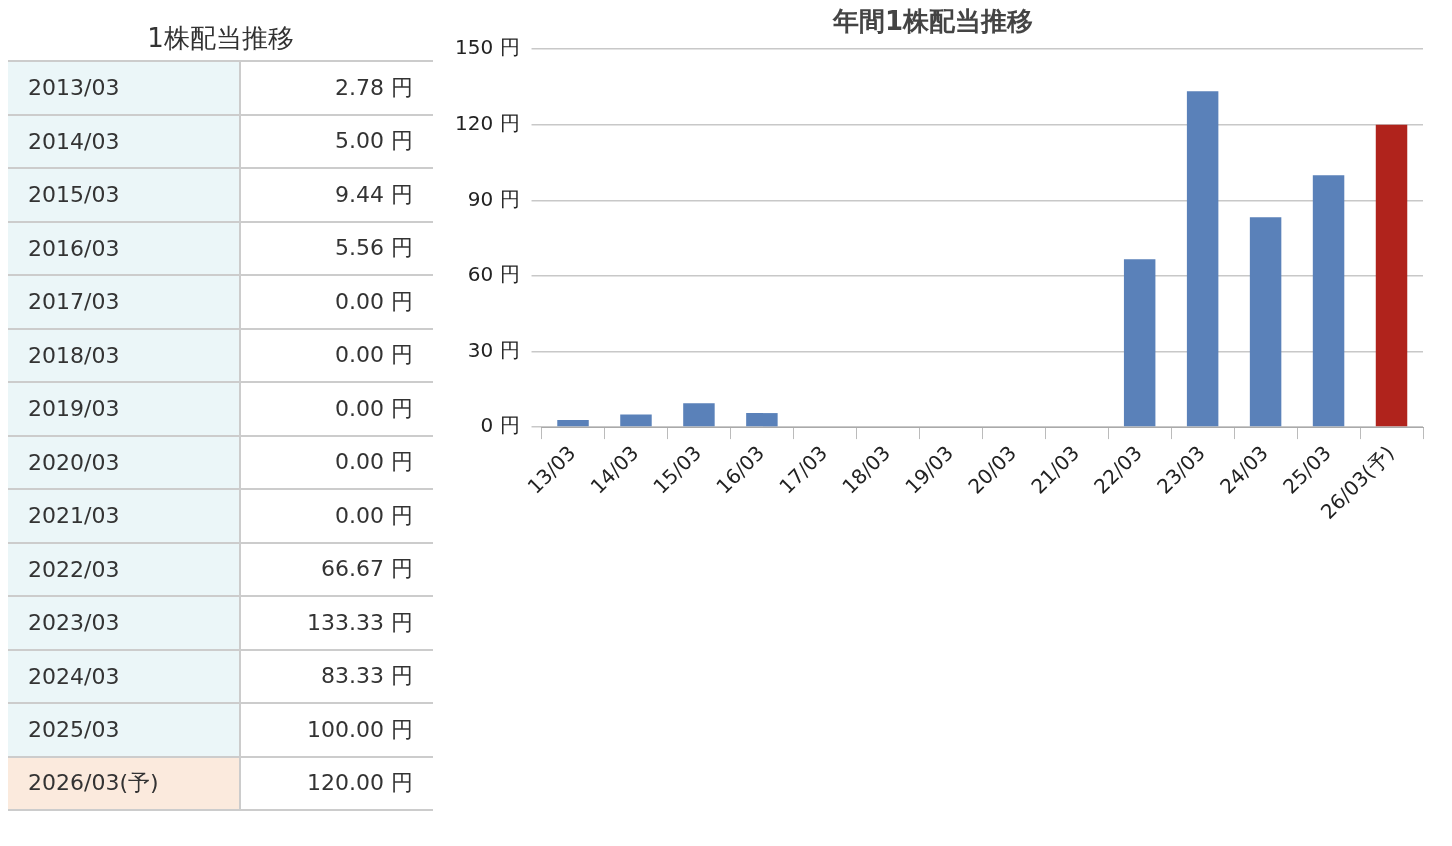 Image resolution: width=1452 pixels, height=846 pixels. I want to click on category-label: 2022/03, so click(124, 569).